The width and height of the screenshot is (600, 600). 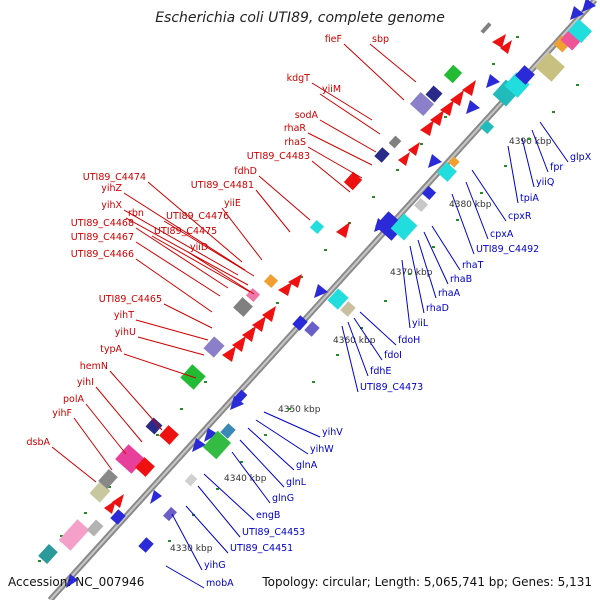 I want to click on reverse-gene-label: mobA, so click(x=220, y=583).